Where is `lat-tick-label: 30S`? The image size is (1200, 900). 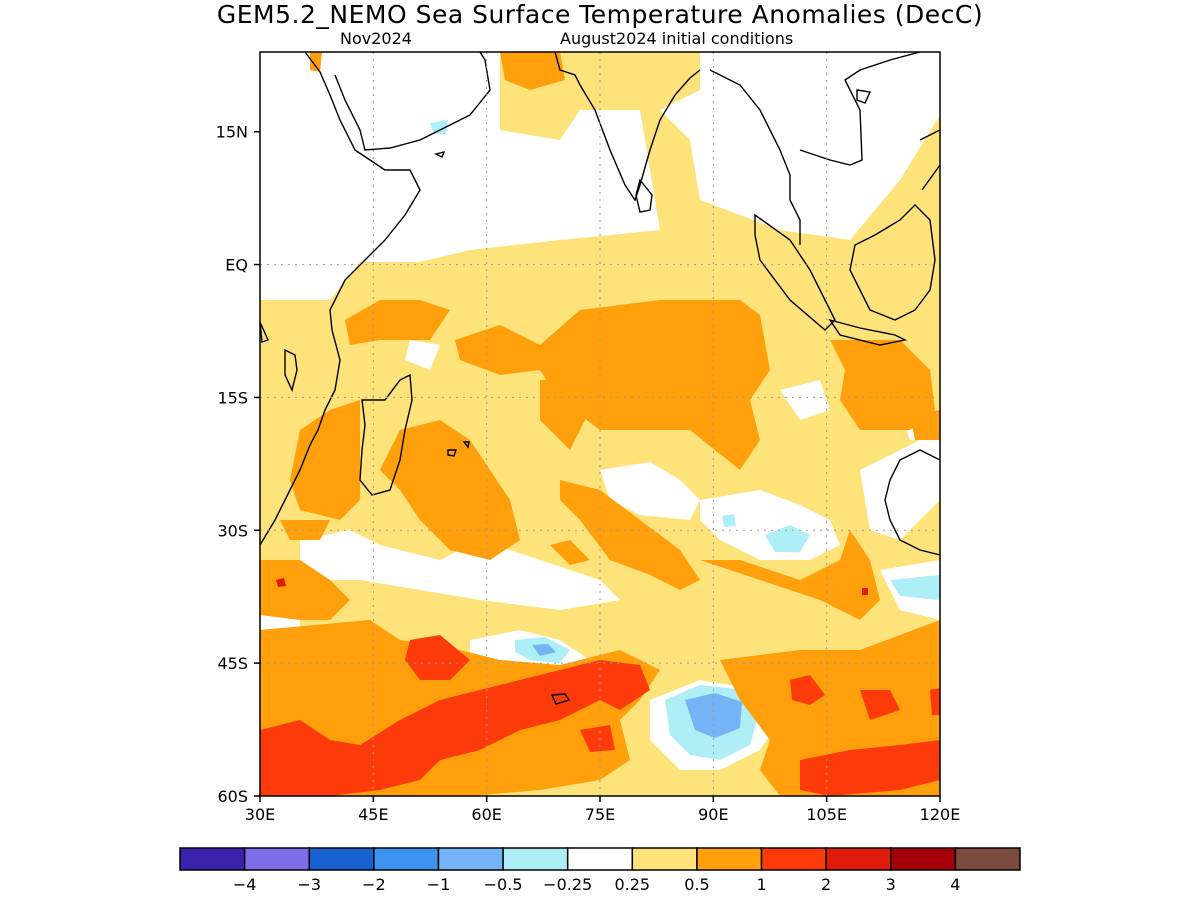 lat-tick-label: 30S is located at coordinates (232, 530).